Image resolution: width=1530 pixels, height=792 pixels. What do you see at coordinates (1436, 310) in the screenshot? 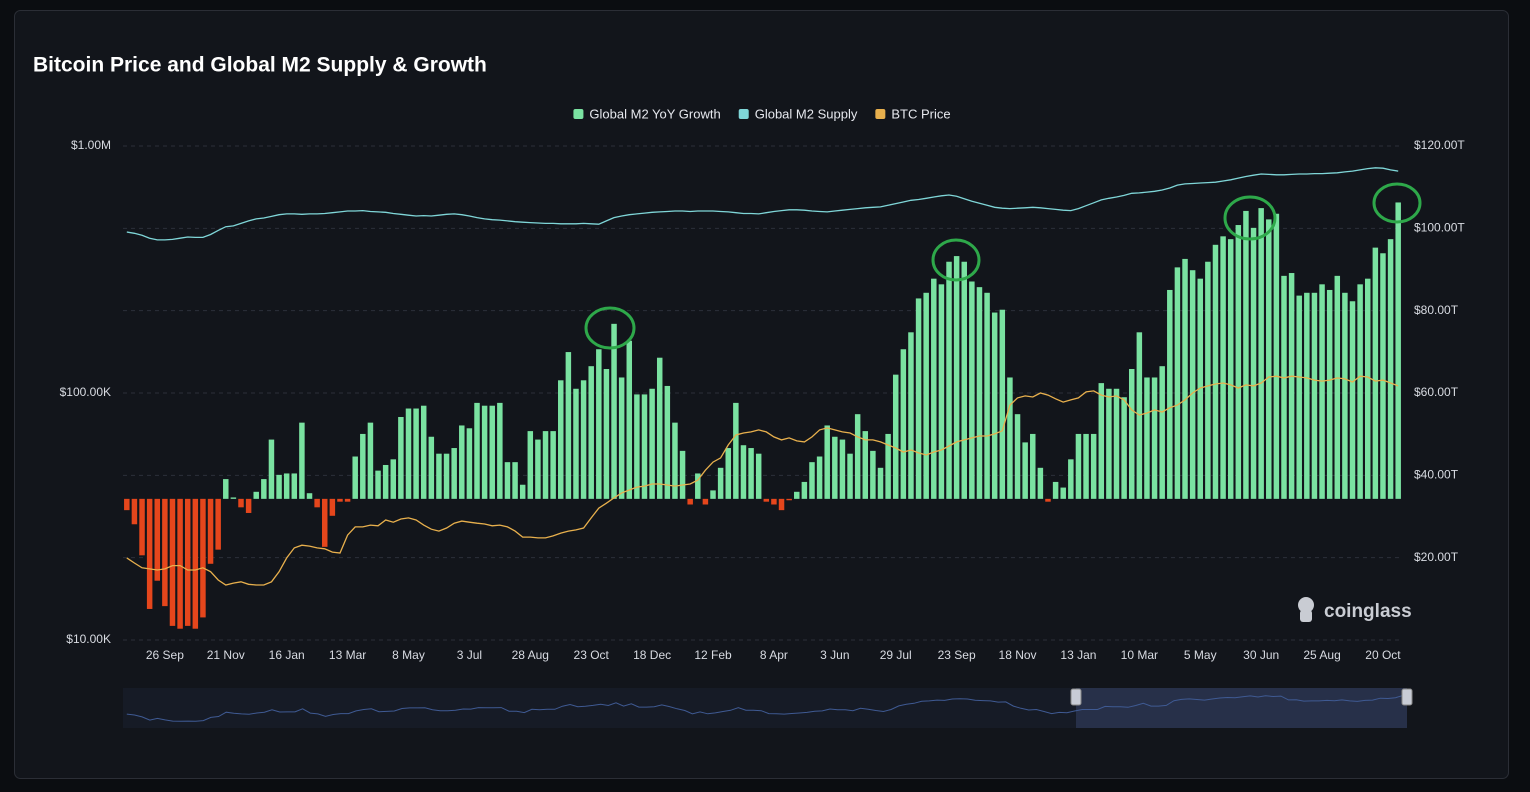
I see `y2-tick-label: $80.00T` at bounding box center [1436, 310].